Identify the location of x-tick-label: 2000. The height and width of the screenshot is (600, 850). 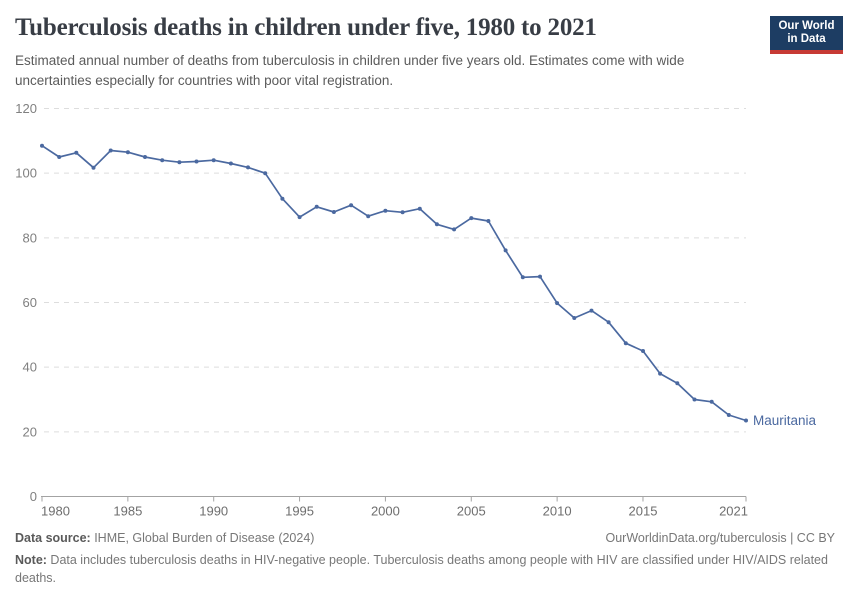
(385, 511).